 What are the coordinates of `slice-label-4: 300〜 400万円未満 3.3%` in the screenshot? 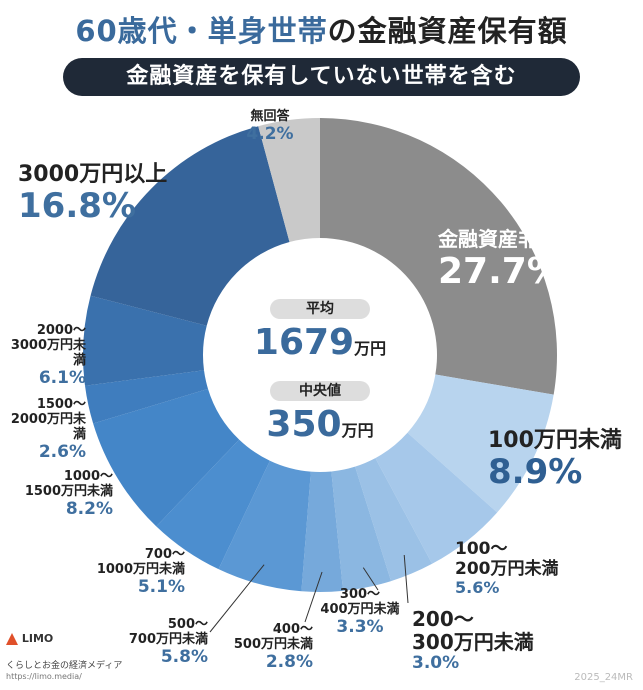 It's located at (360, 612).